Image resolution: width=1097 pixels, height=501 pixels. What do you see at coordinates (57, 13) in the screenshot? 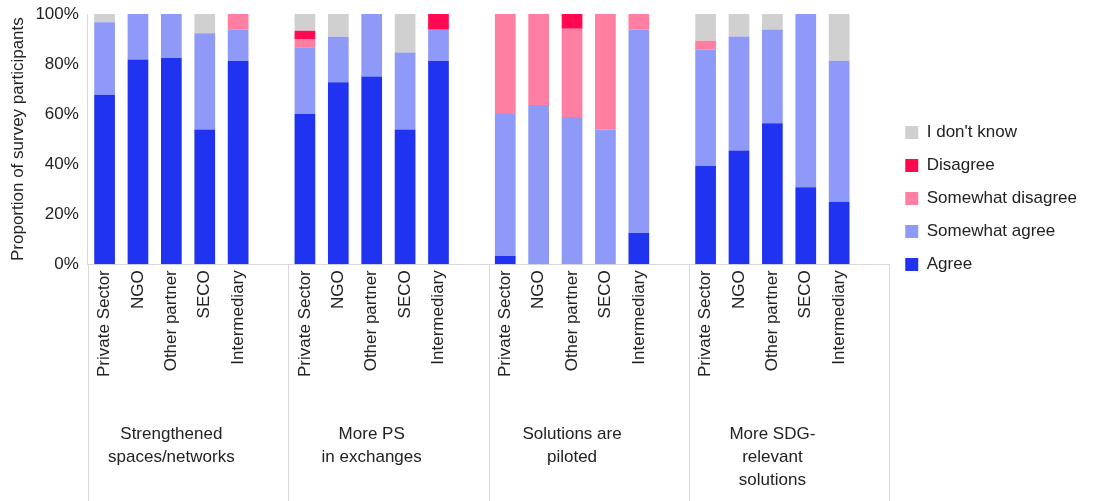
I see `y-tick-label: 100%` at bounding box center [57, 13].